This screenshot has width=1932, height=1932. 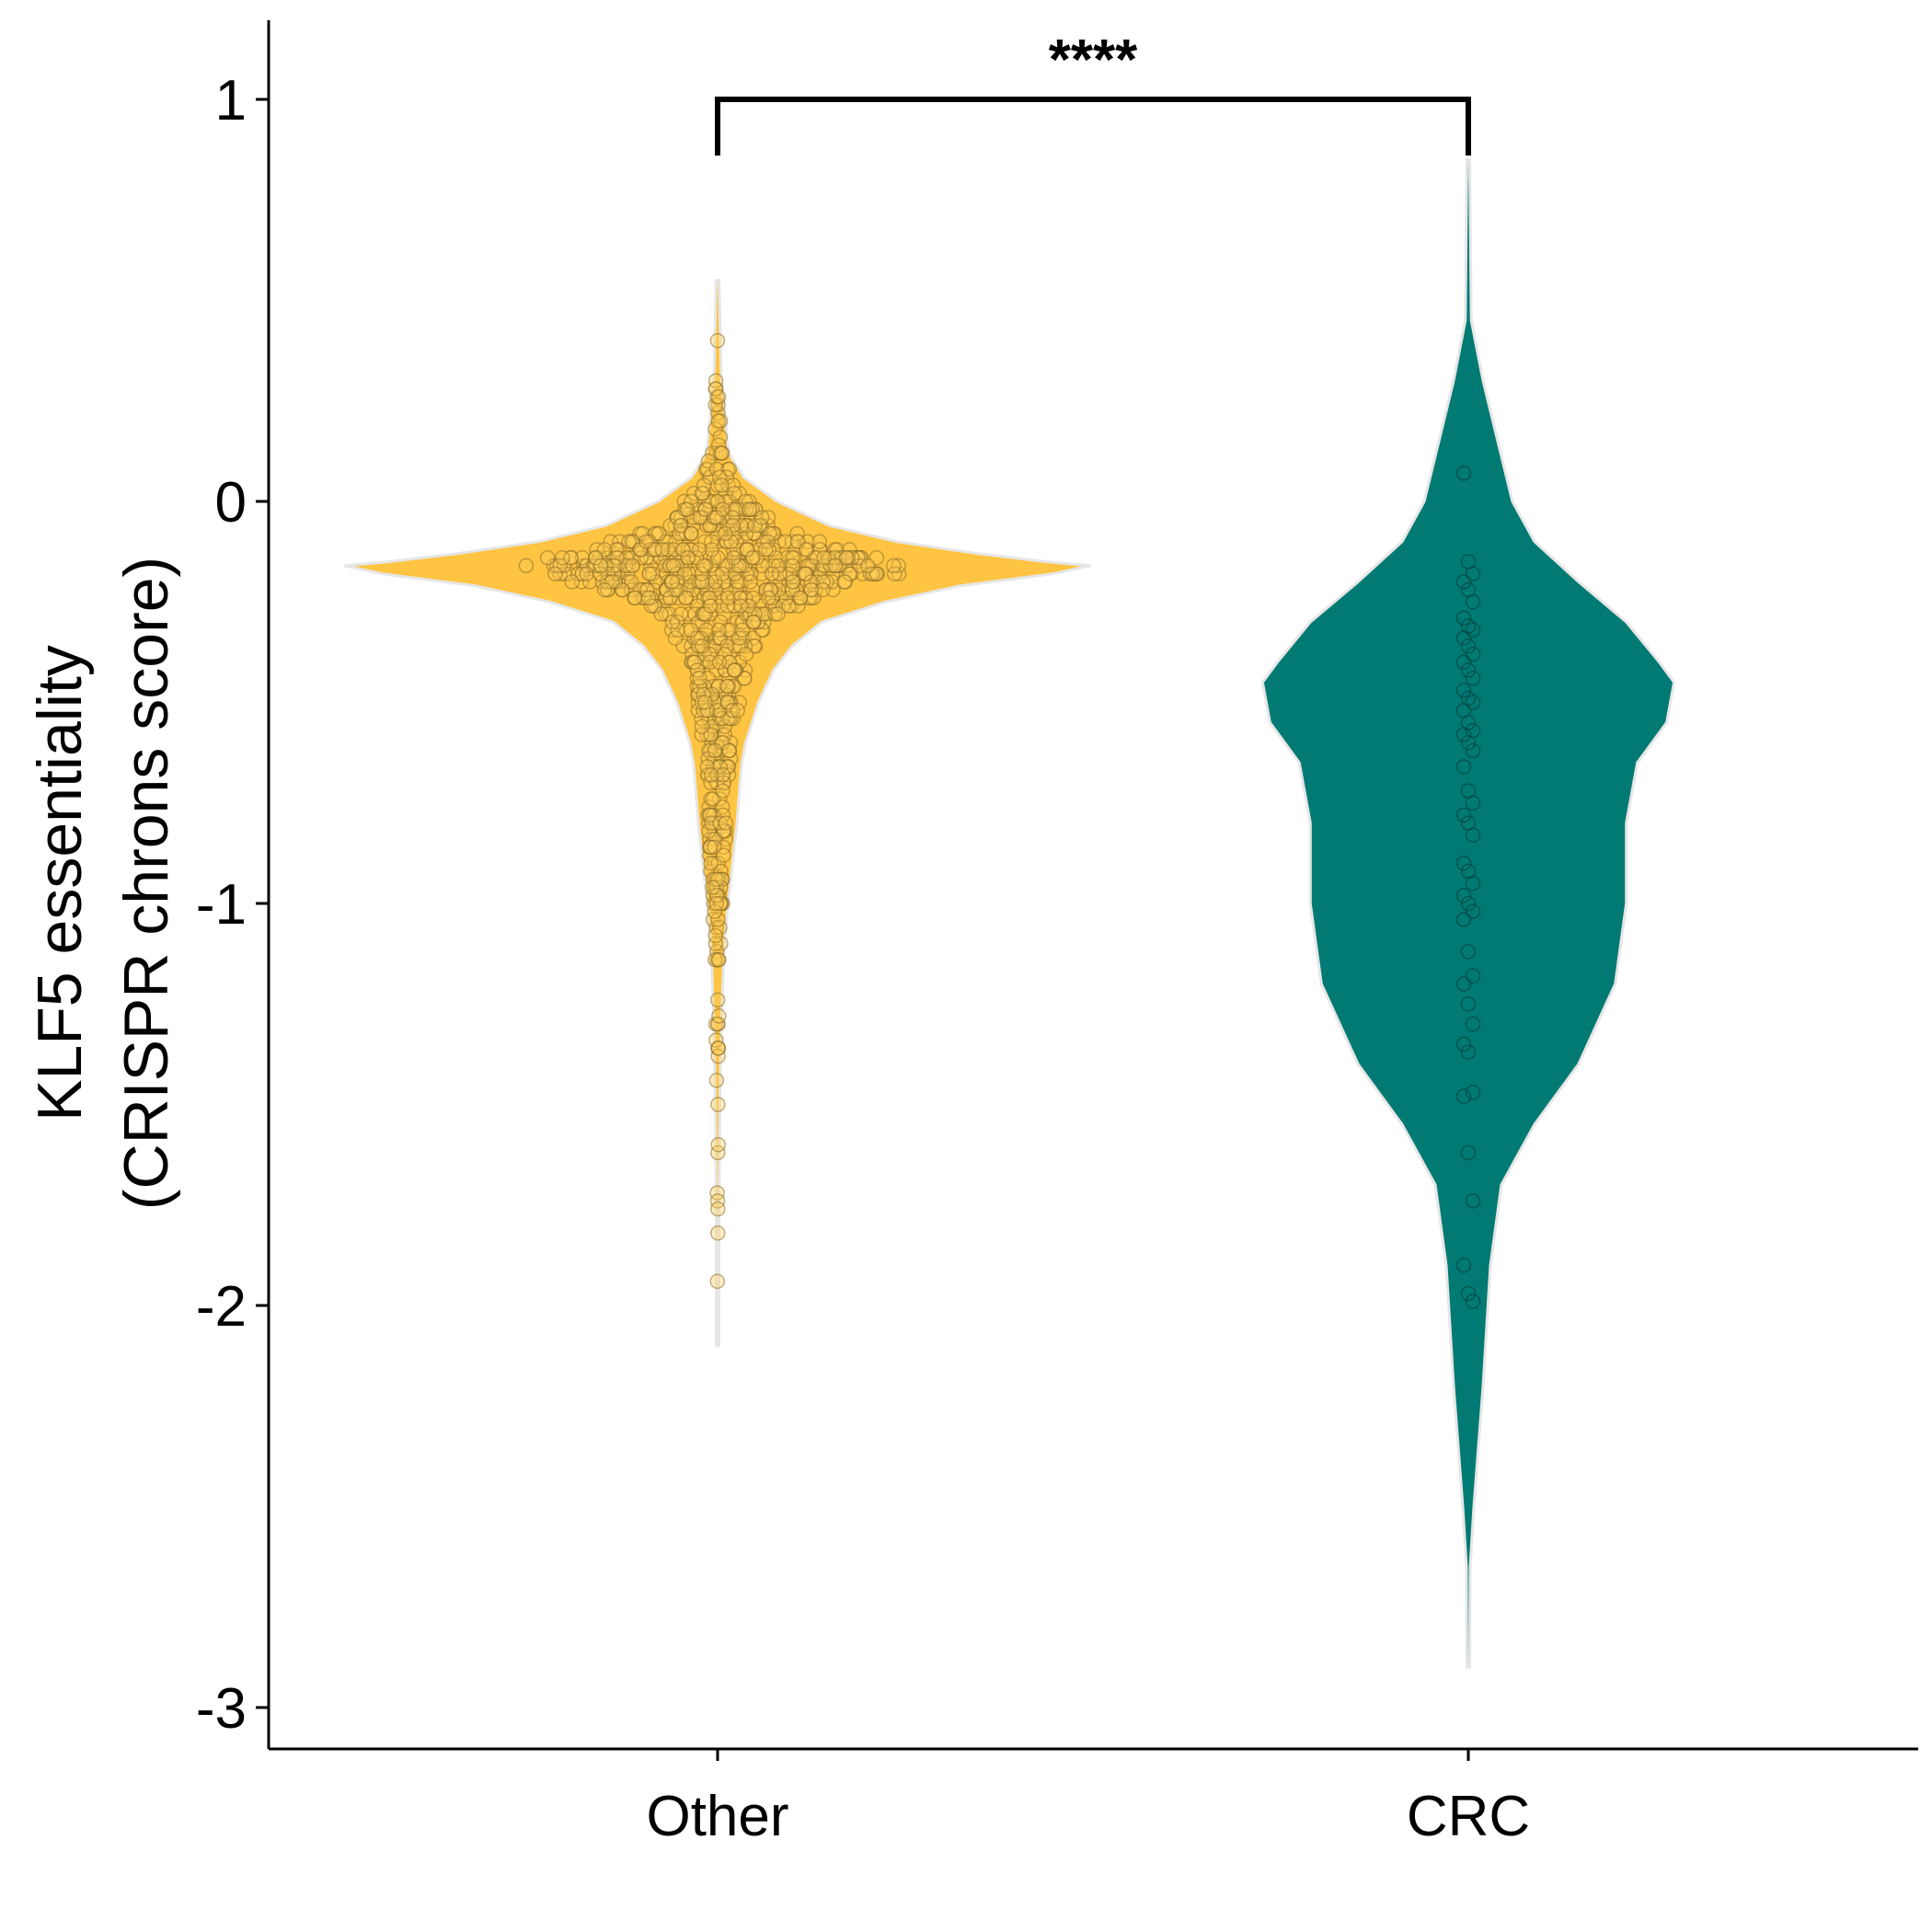 I want to click on y-tick-label: -3, so click(x=221, y=1709).